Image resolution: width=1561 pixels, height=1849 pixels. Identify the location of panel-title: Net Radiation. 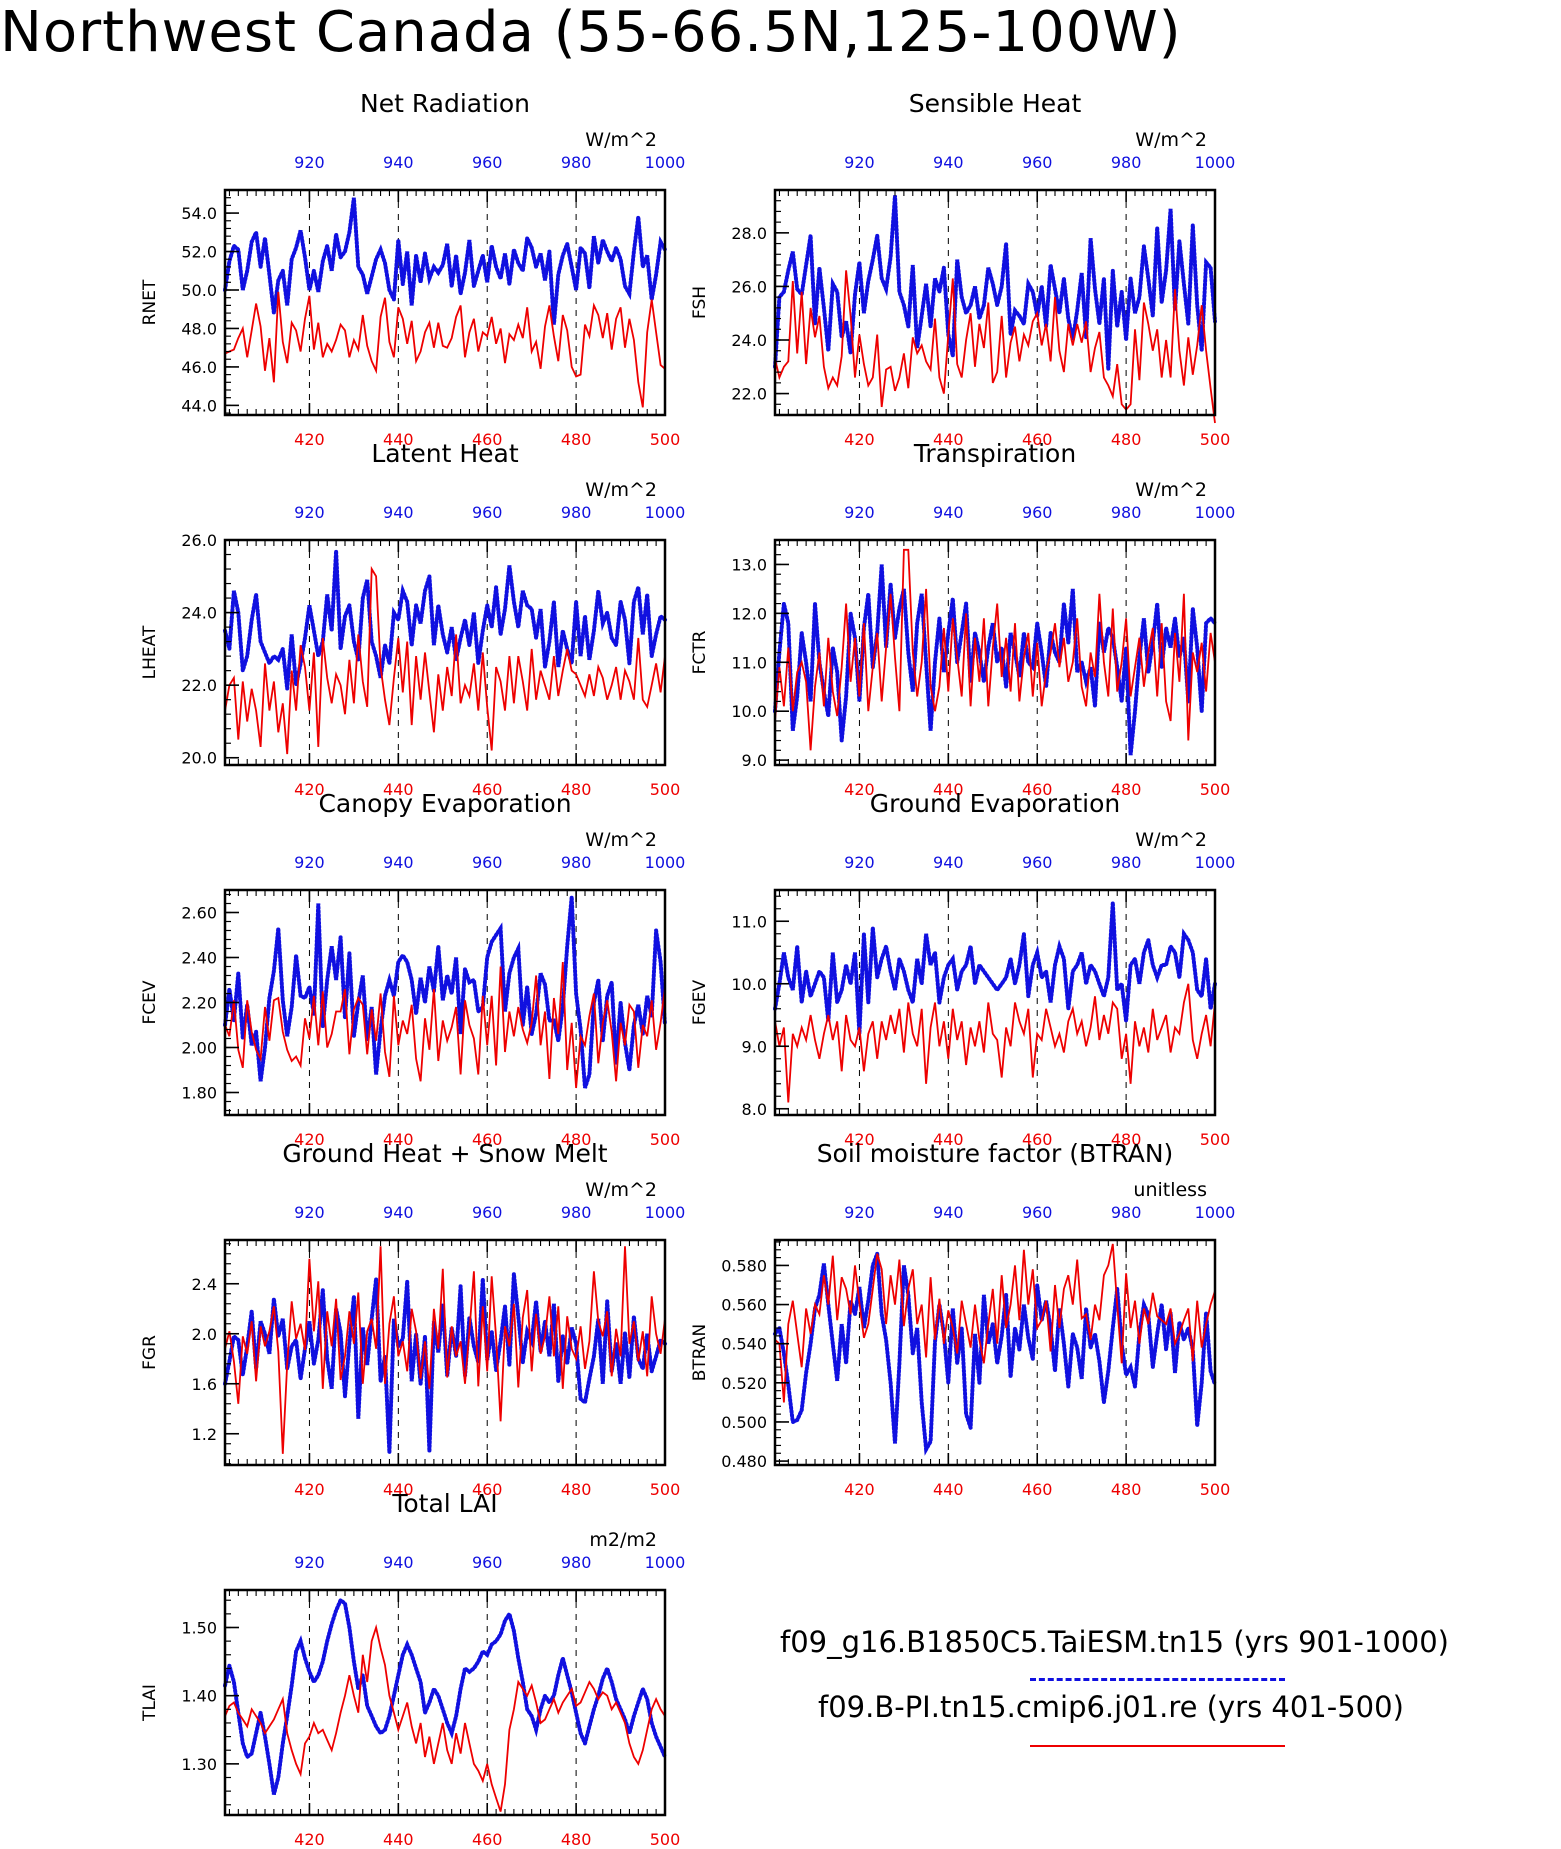
(445, 103).